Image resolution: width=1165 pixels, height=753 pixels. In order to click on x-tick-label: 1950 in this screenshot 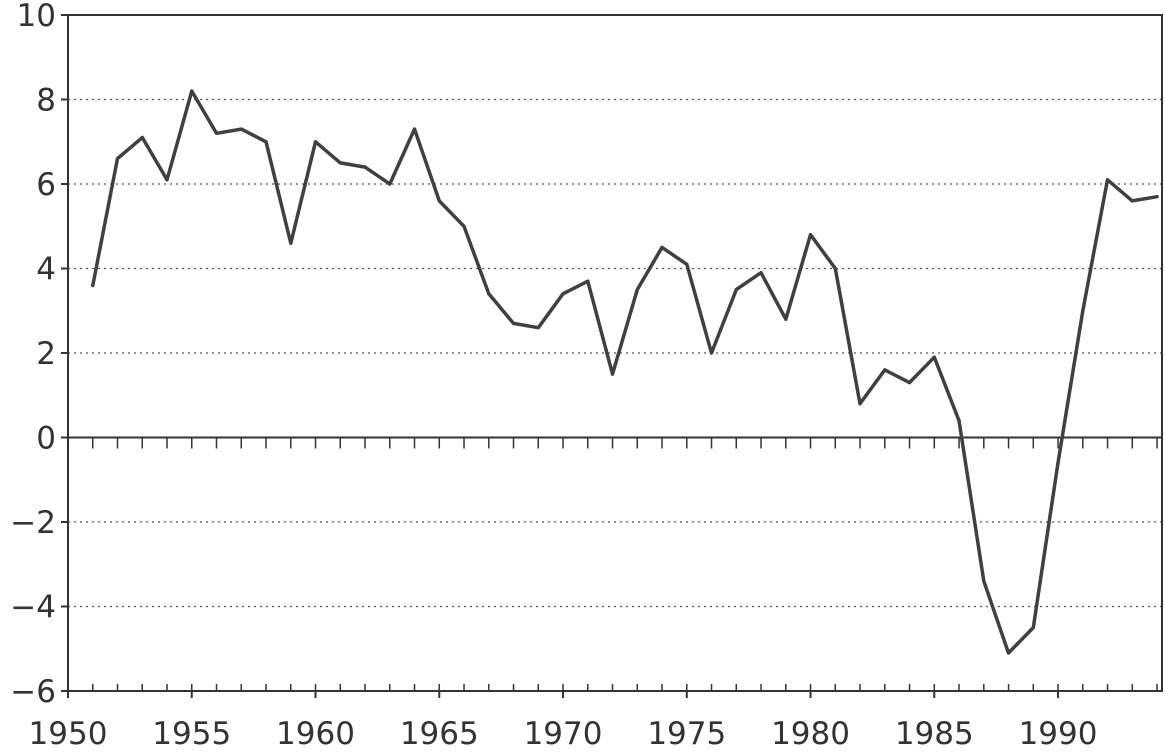, I will do `click(68, 732)`.